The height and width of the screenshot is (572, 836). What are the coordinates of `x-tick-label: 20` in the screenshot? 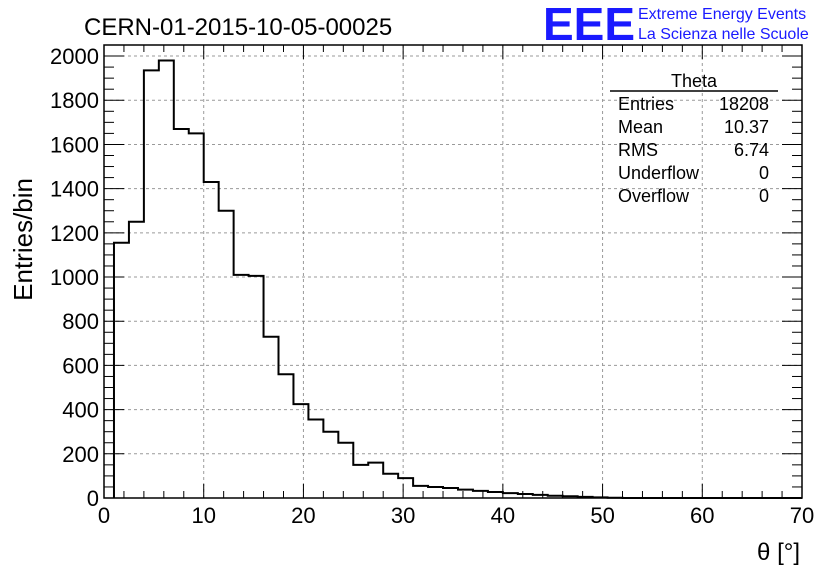 It's located at (303, 515).